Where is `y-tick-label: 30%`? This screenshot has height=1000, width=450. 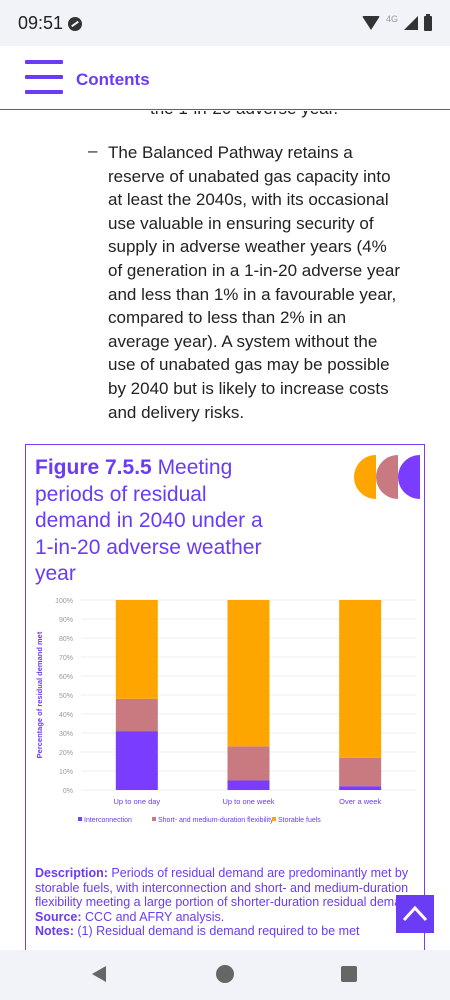
y-tick-label: 30% is located at coordinates (66, 734).